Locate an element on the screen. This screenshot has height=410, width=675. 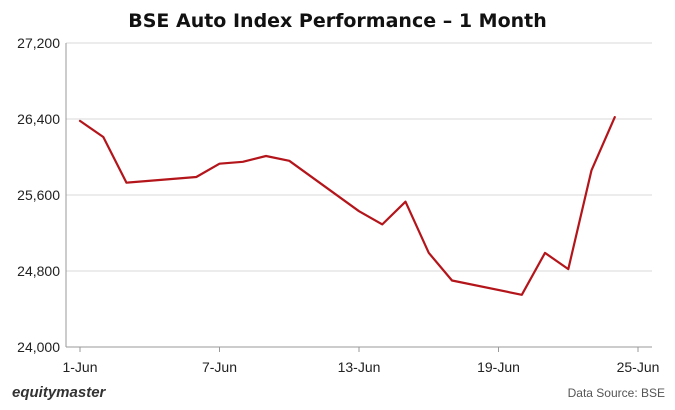
y-tick-label: 25,600 is located at coordinates (38, 195).